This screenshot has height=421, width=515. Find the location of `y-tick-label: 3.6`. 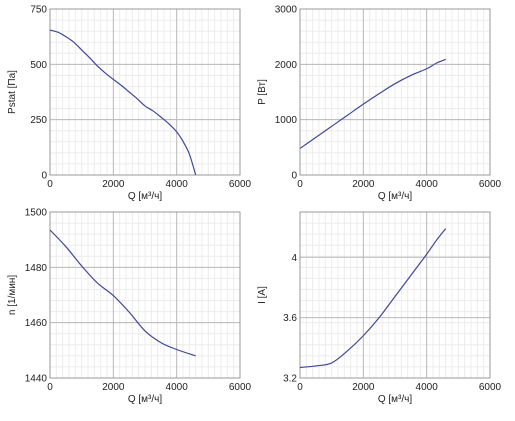

y-tick-label: 3.6 is located at coordinates (290, 318).